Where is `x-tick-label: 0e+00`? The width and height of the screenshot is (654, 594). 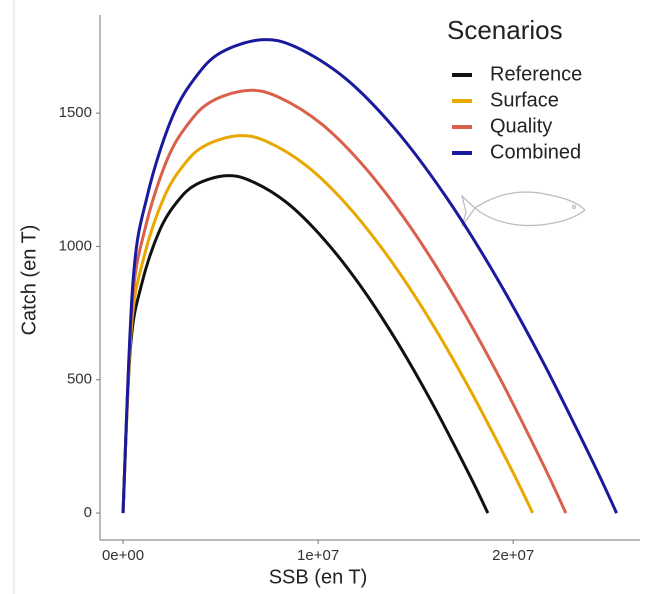 x-tick-label: 0e+00 is located at coordinates (123, 555).